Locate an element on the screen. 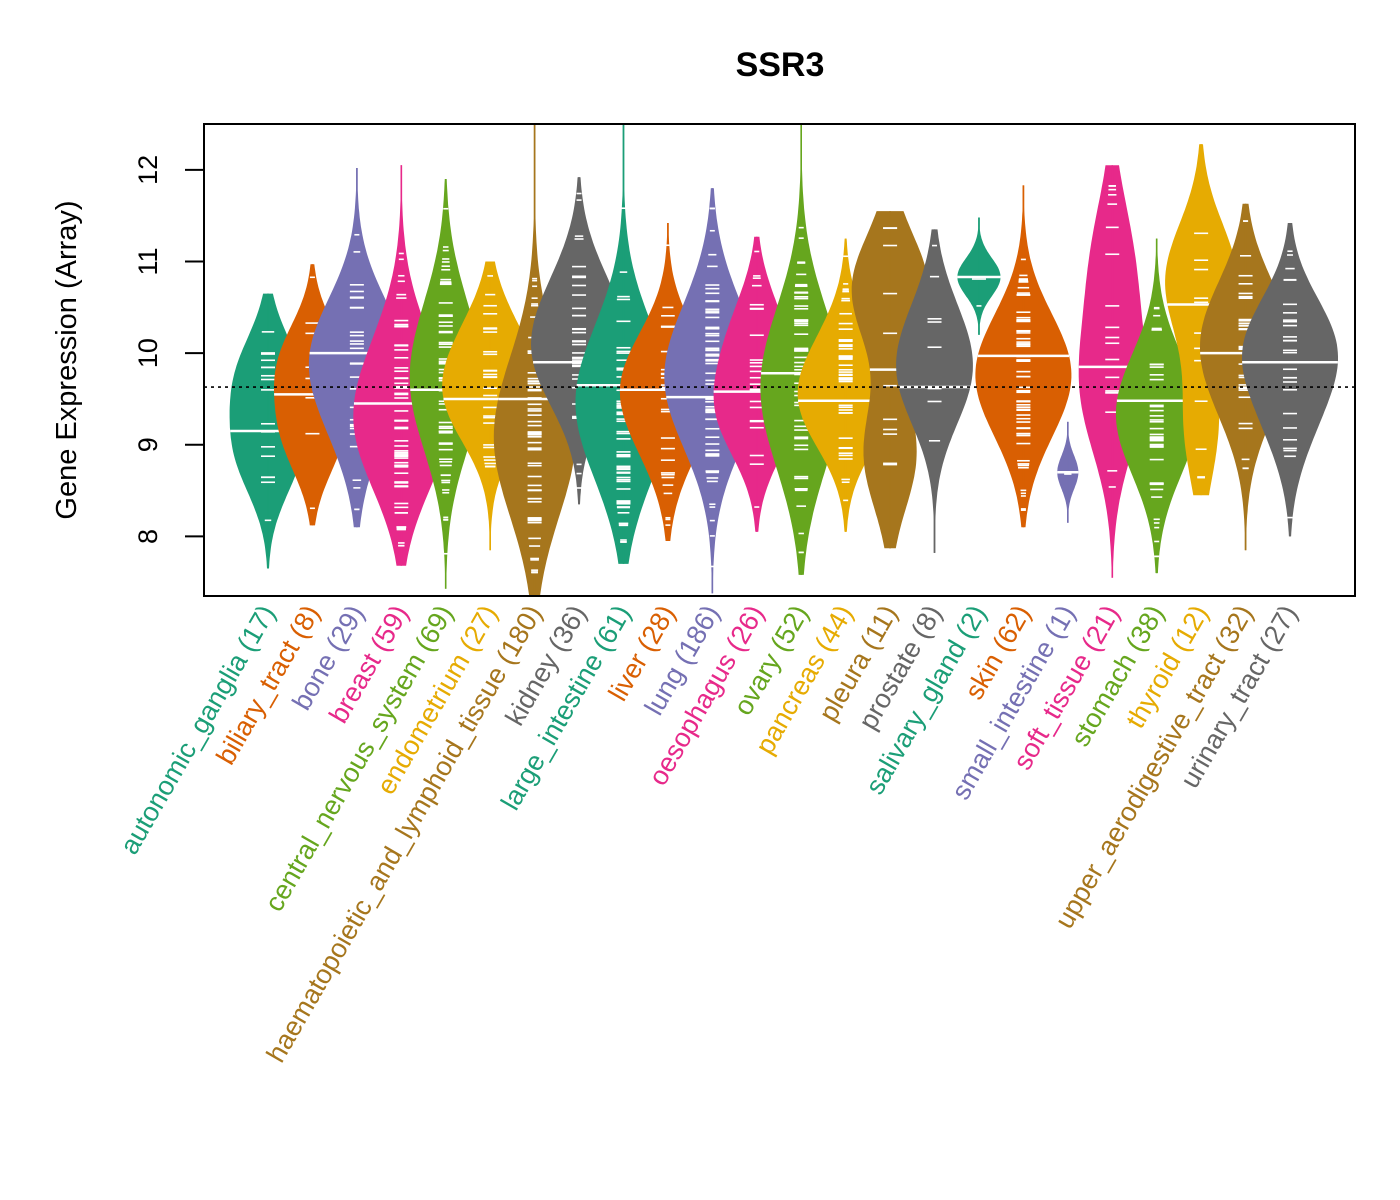  y-tick-label: 12 is located at coordinates (148, 170).